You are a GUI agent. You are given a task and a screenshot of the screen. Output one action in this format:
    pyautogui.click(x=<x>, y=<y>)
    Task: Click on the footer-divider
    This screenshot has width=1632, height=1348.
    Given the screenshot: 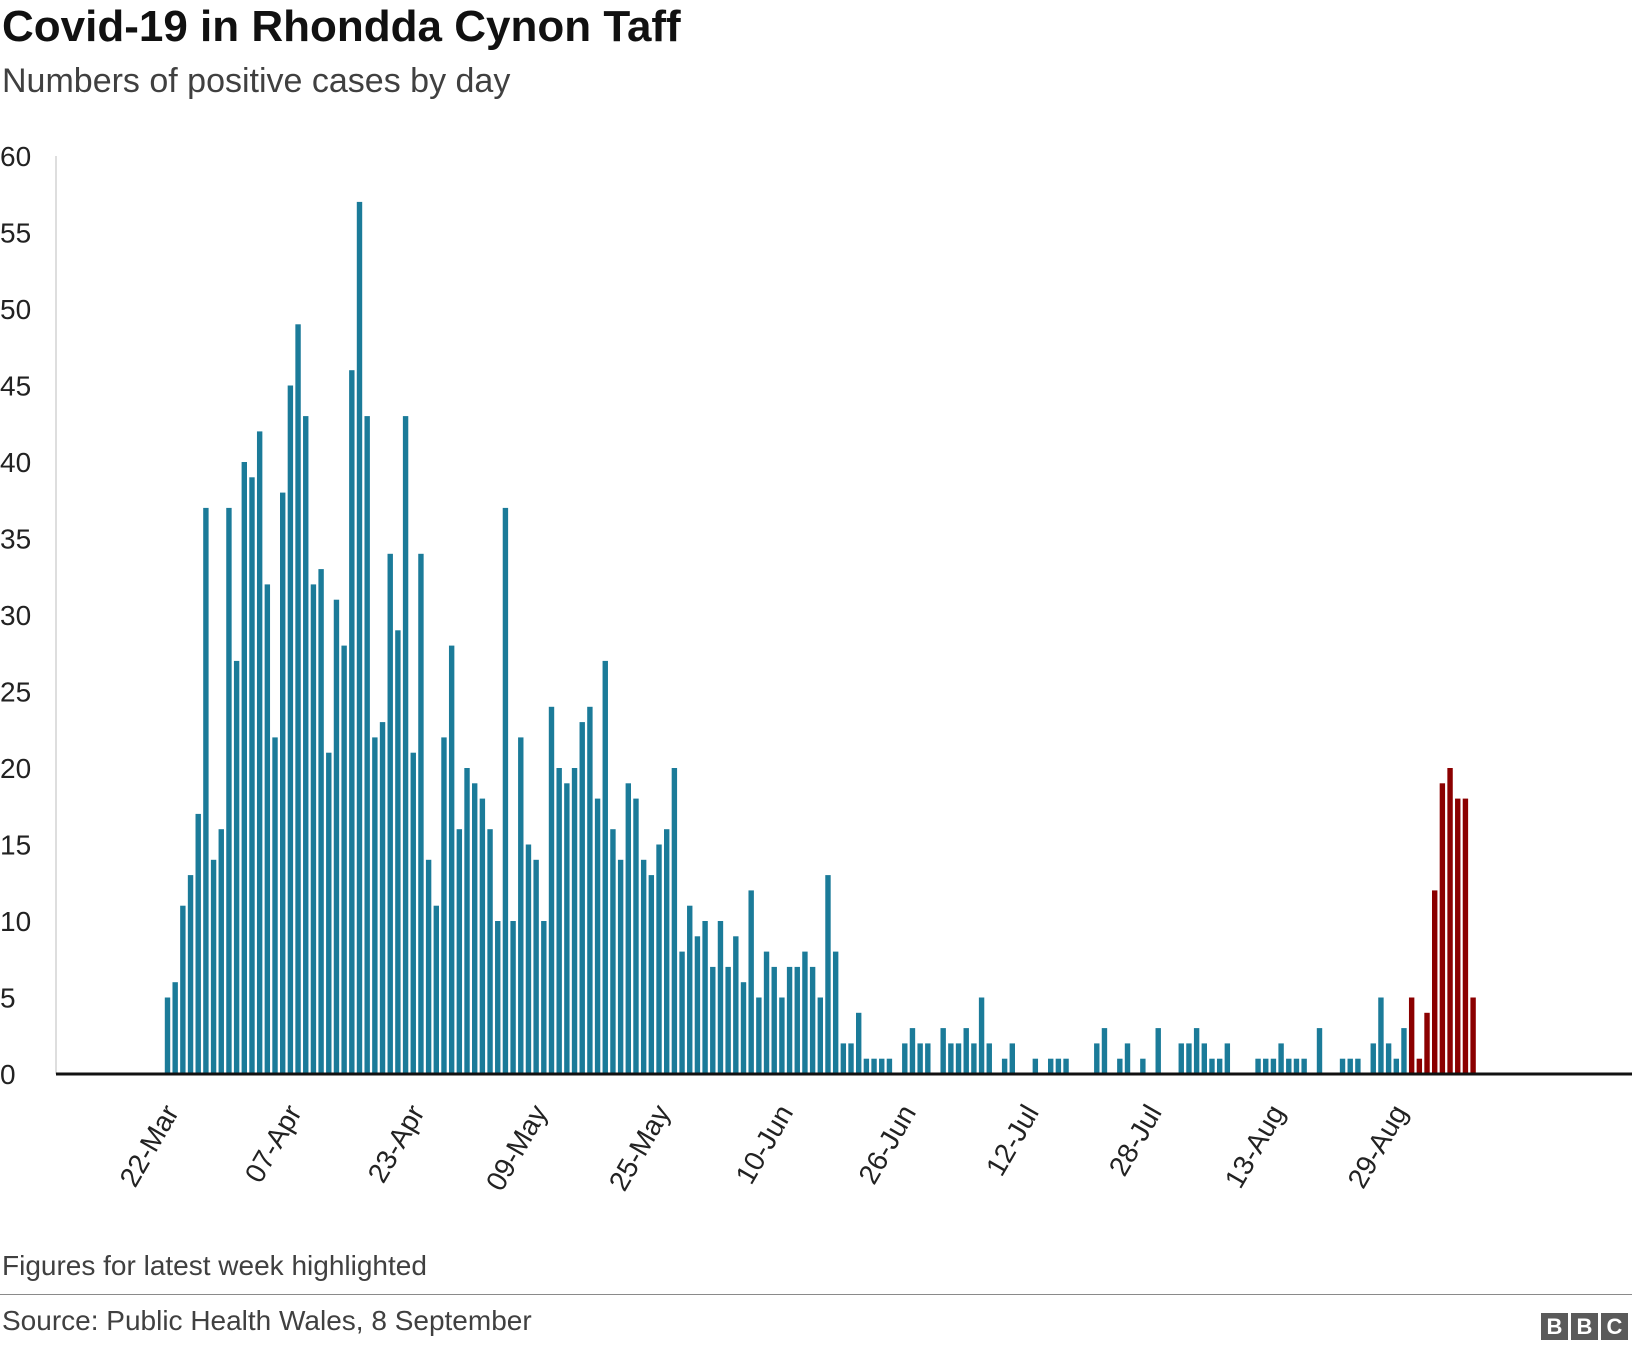 What is the action you would take?
    pyautogui.click(x=816, y=1294)
    